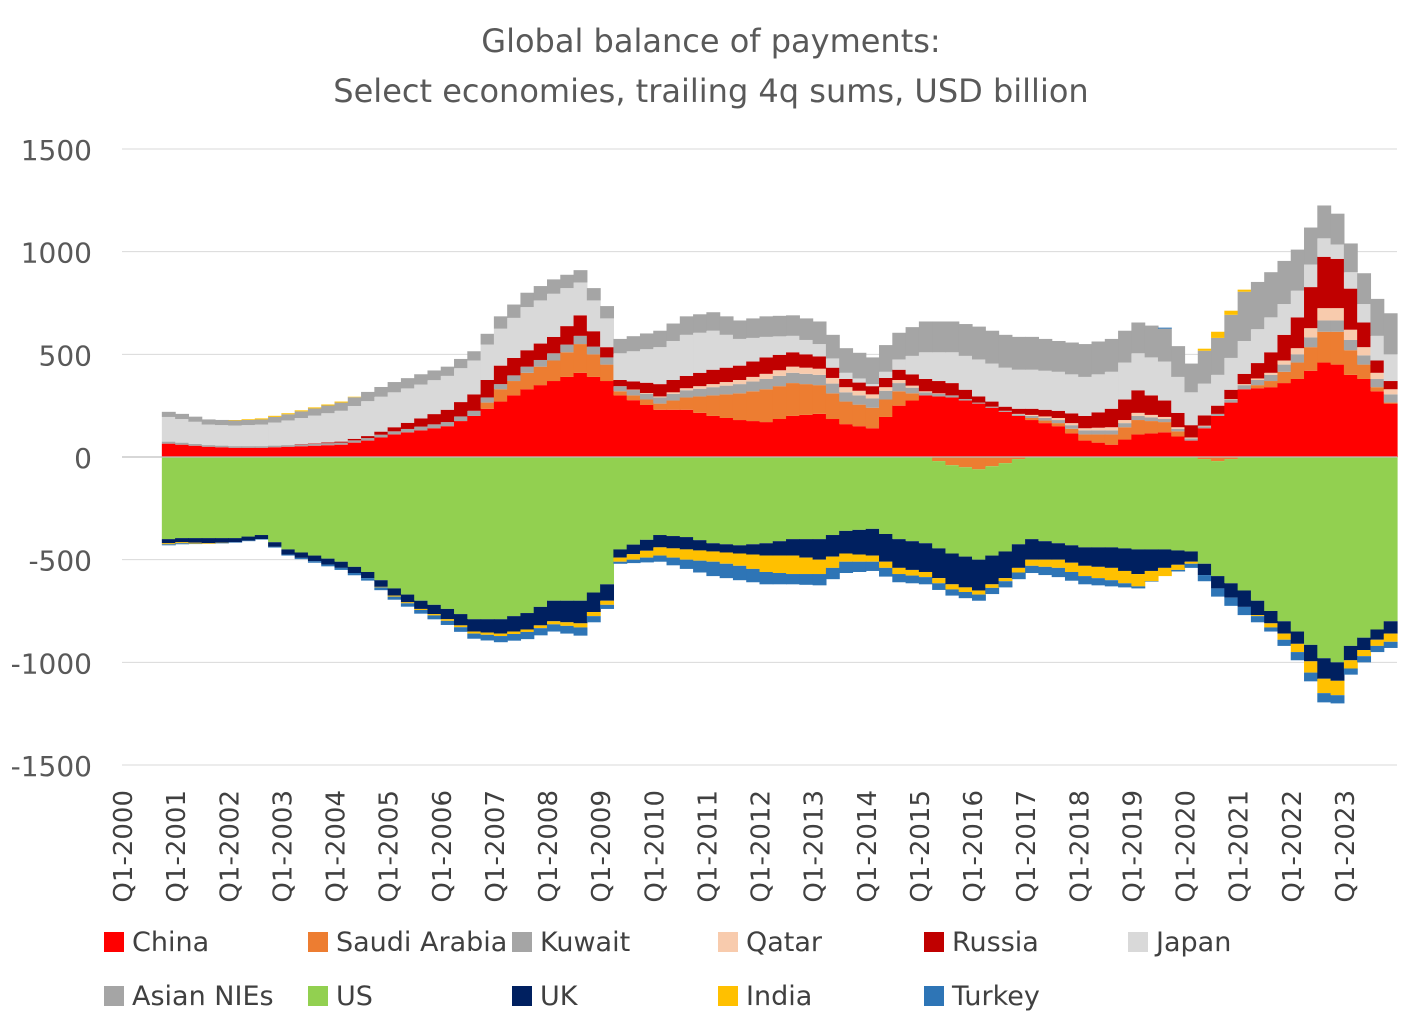 The image size is (1422, 1033). Describe the element at coordinates (171, 942) in the screenshot. I see `legend-label-china: China` at that location.